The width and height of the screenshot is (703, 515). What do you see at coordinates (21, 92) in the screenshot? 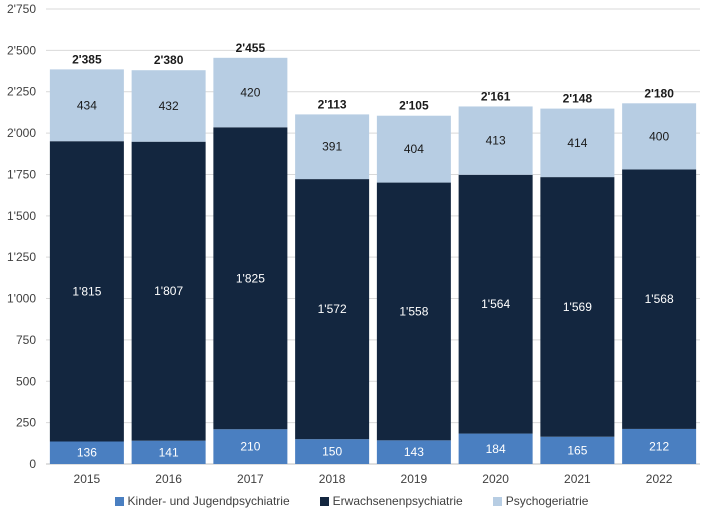
I see `y-tick-label: 2'250` at bounding box center [21, 92].